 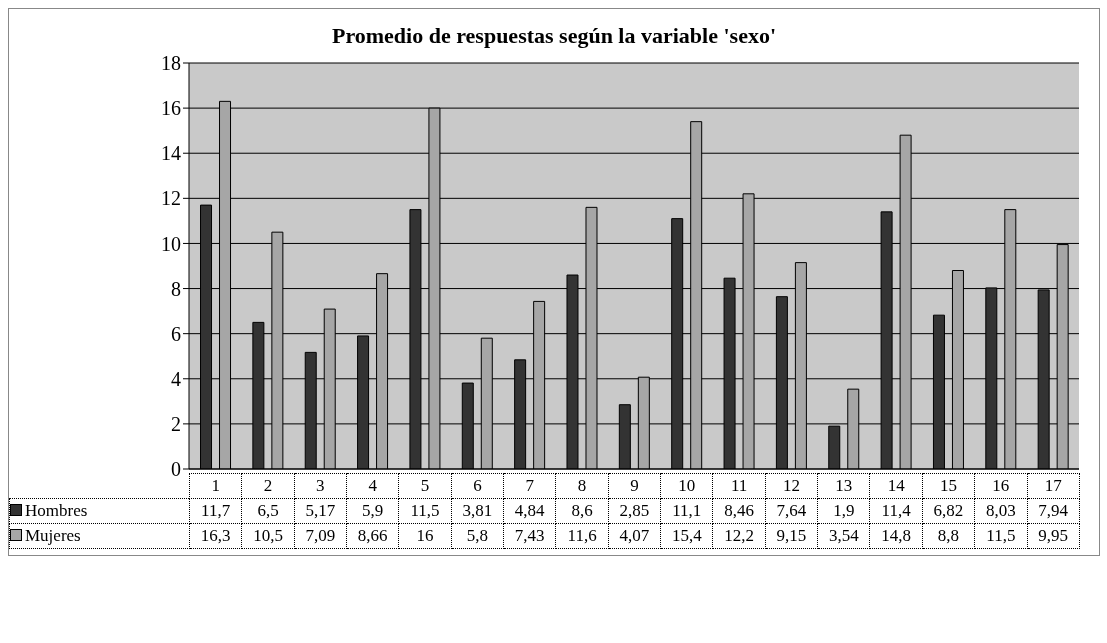 I want to click on chart-title: Promedio de respuestas según la variable 'sexo', so click(x=554, y=36).